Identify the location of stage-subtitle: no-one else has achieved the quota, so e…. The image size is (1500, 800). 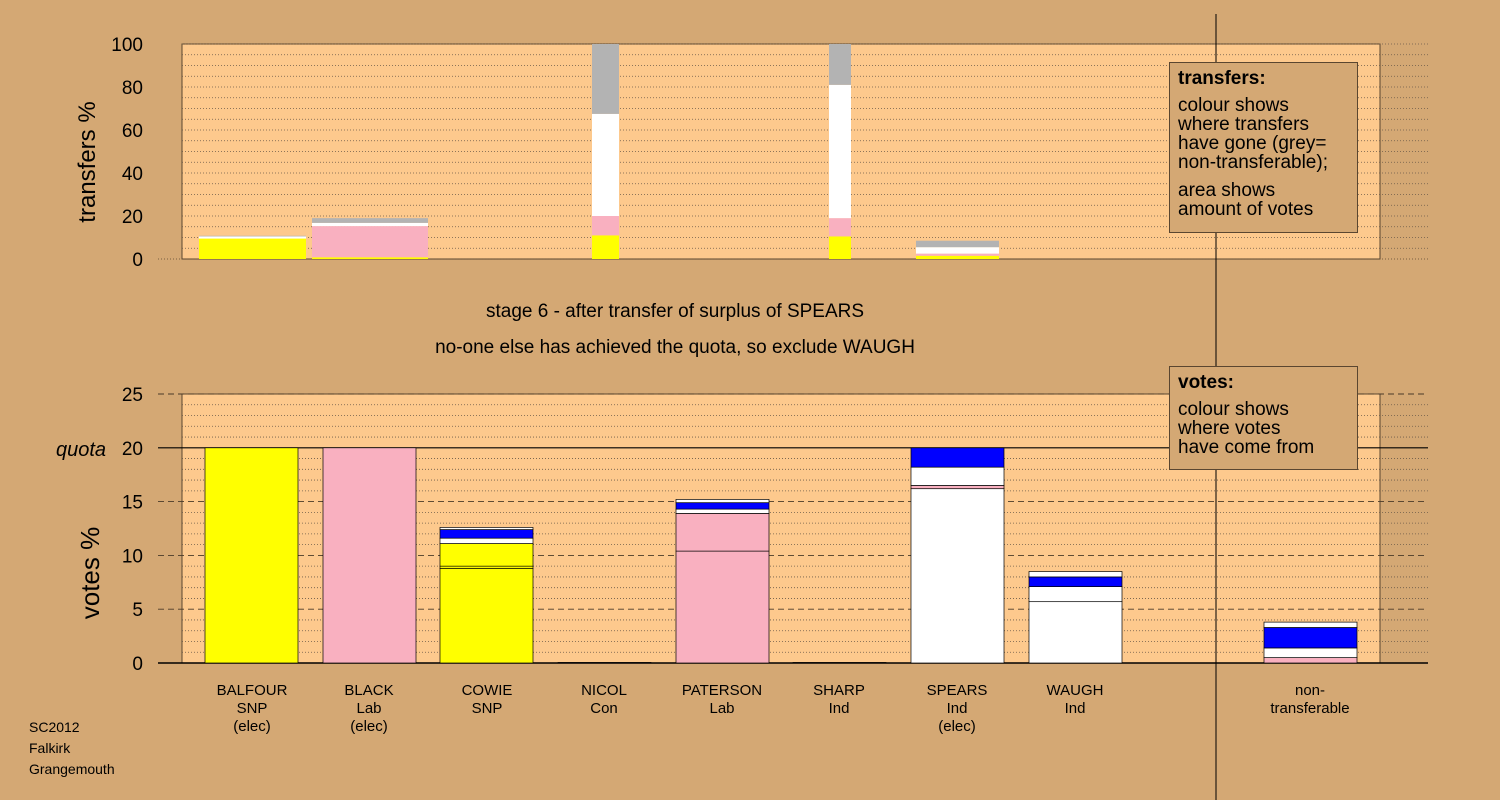
(675, 347).